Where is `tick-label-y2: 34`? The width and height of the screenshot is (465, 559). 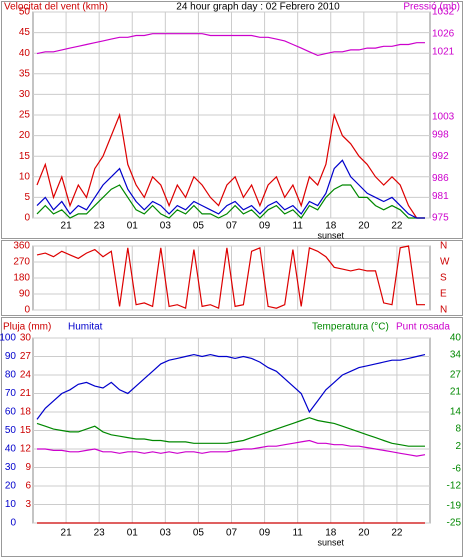
tick-label-y2: 34 is located at coordinates (456, 355).